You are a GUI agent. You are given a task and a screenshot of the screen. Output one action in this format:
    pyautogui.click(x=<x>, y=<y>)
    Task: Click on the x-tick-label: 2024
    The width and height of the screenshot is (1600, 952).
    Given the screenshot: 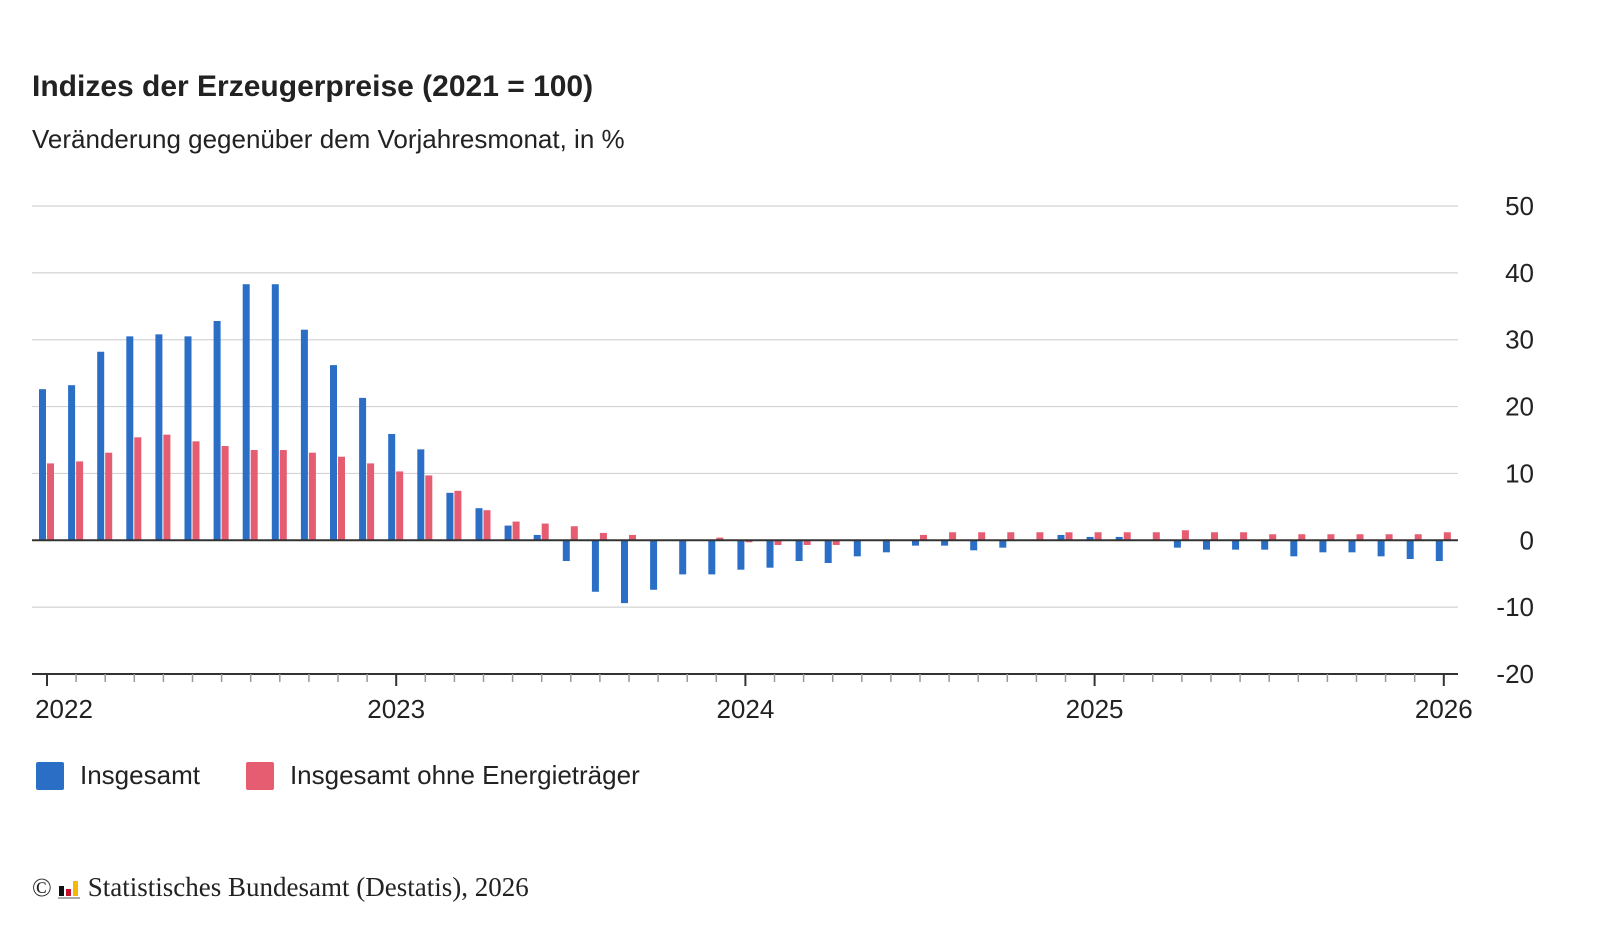 What is the action you would take?
    pyautogui.click(x=745, y=709)
    